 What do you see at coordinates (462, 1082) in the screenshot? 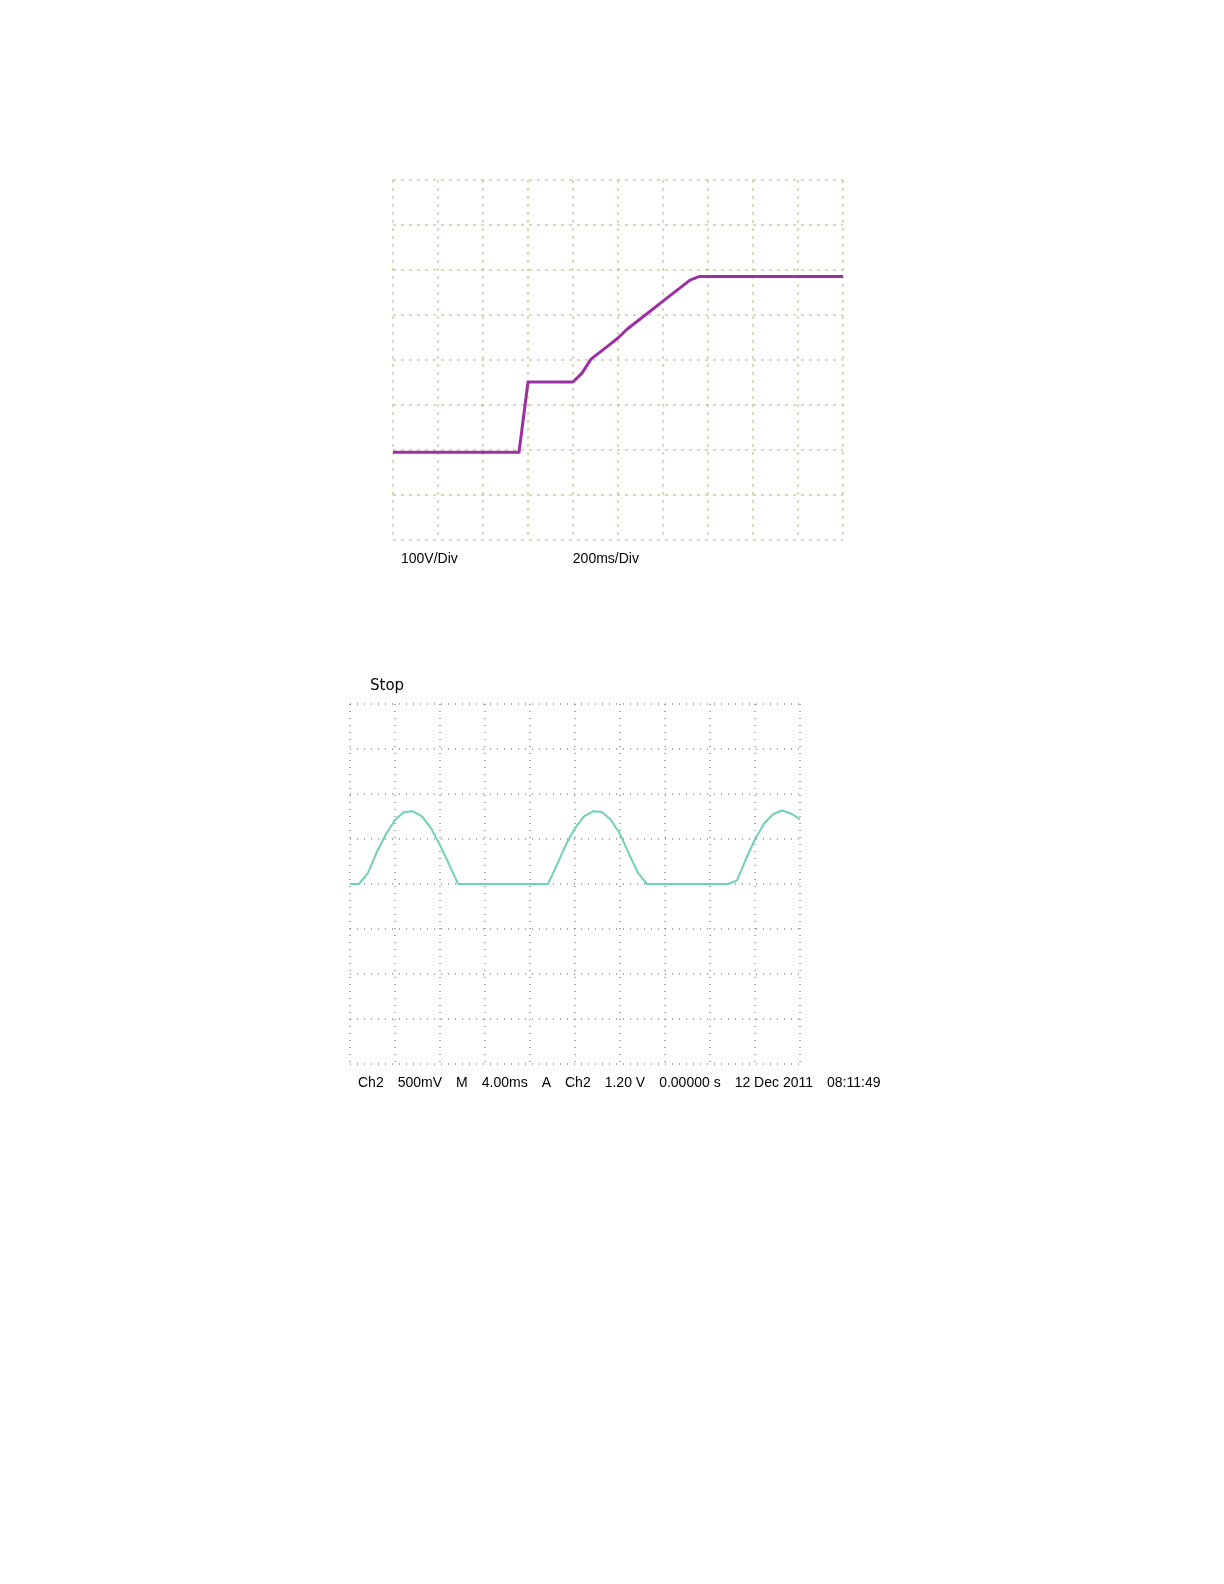
I see `text: M` at bounding box center [462, 1082].